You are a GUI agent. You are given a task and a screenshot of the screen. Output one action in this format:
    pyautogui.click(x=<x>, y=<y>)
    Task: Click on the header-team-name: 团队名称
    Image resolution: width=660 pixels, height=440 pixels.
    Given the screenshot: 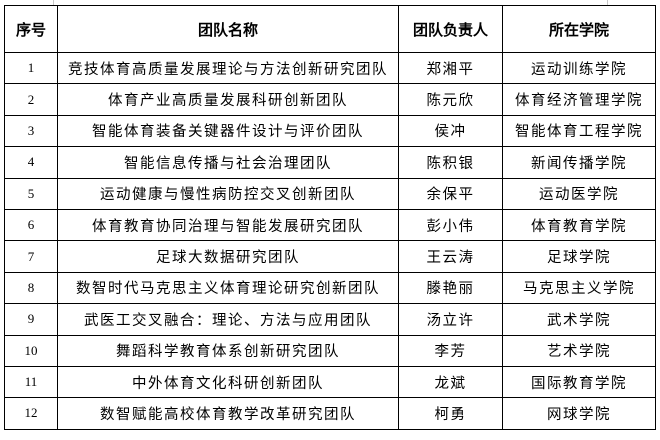 What is the action you would take?
    pyautogui.click(x=228, y=29)
    